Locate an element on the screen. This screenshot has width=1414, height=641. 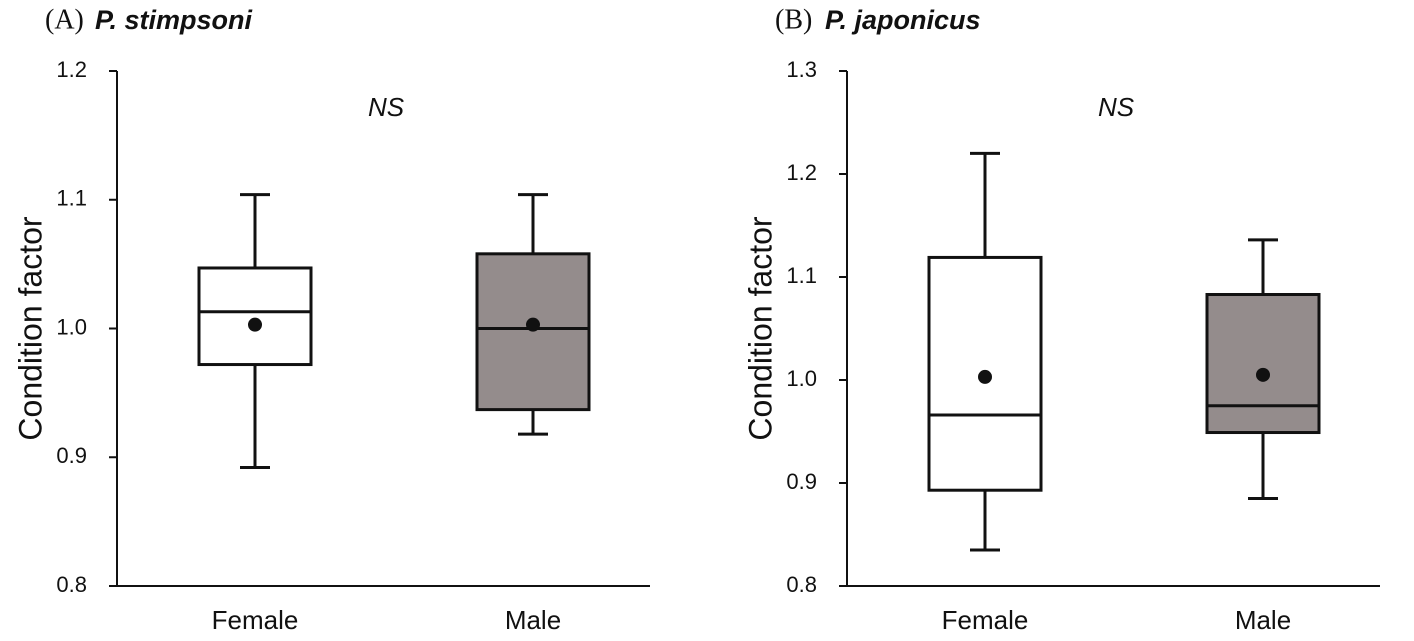
panel-label: (B) is located at coordinates (793, 19).